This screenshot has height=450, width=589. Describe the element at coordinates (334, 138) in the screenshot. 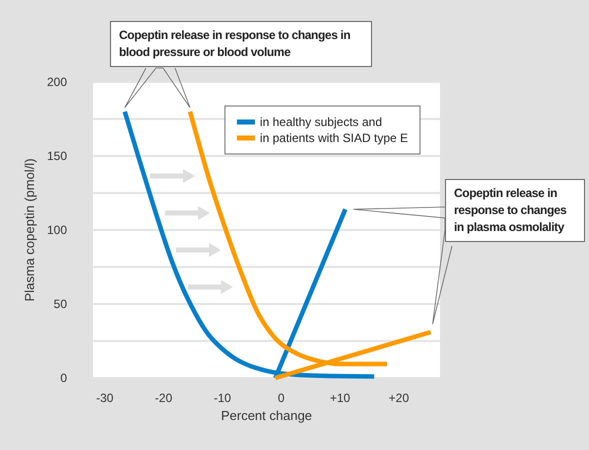

I see `legend-label: in patients with SIAD type E` at that location.